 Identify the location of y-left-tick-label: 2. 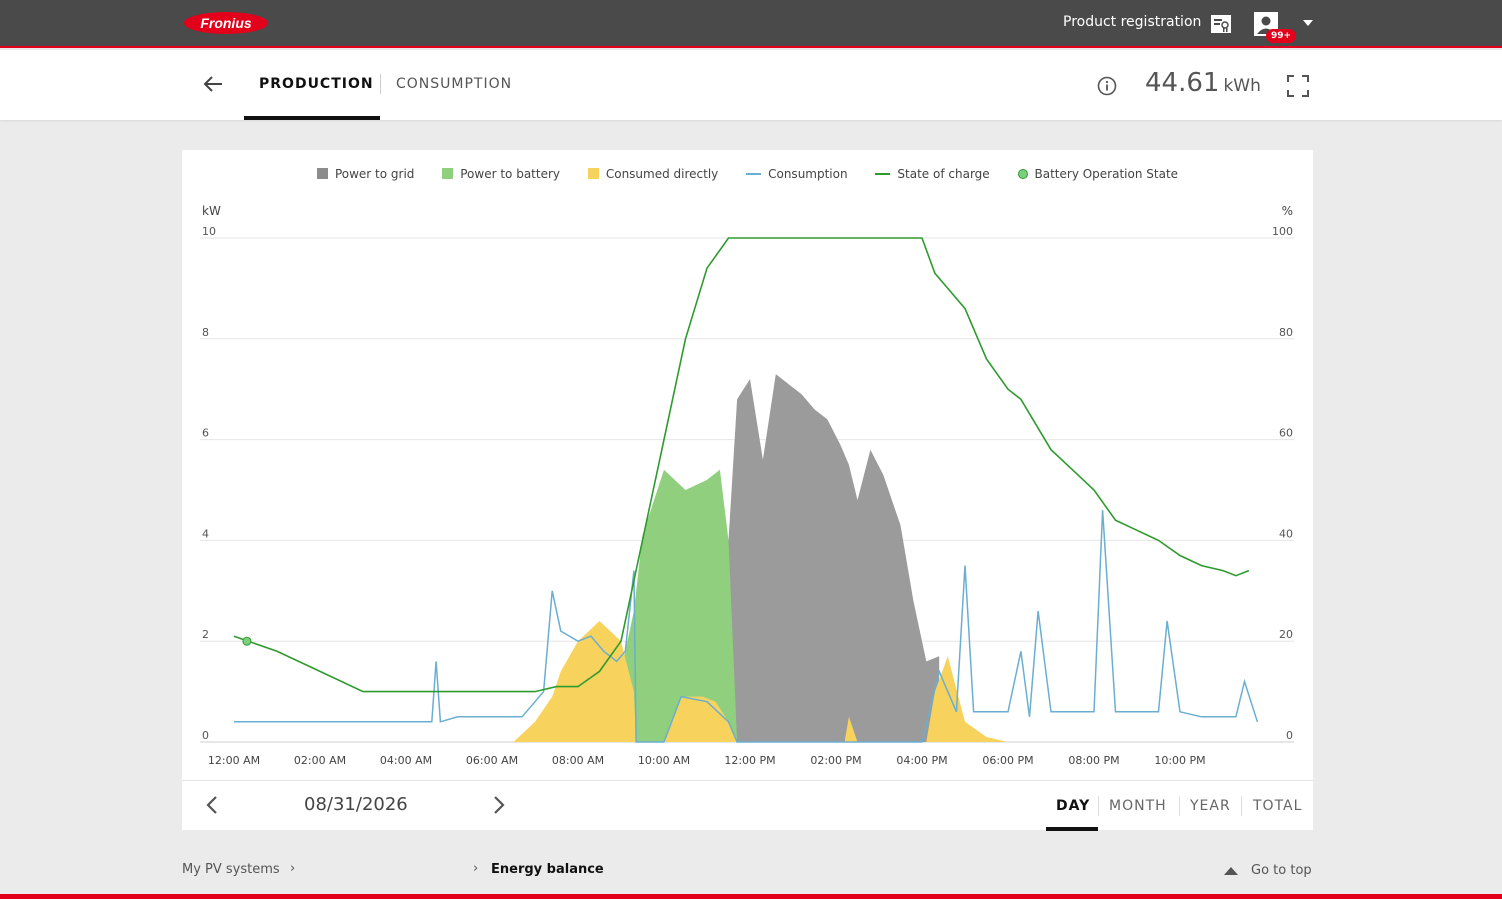
(205, 634).